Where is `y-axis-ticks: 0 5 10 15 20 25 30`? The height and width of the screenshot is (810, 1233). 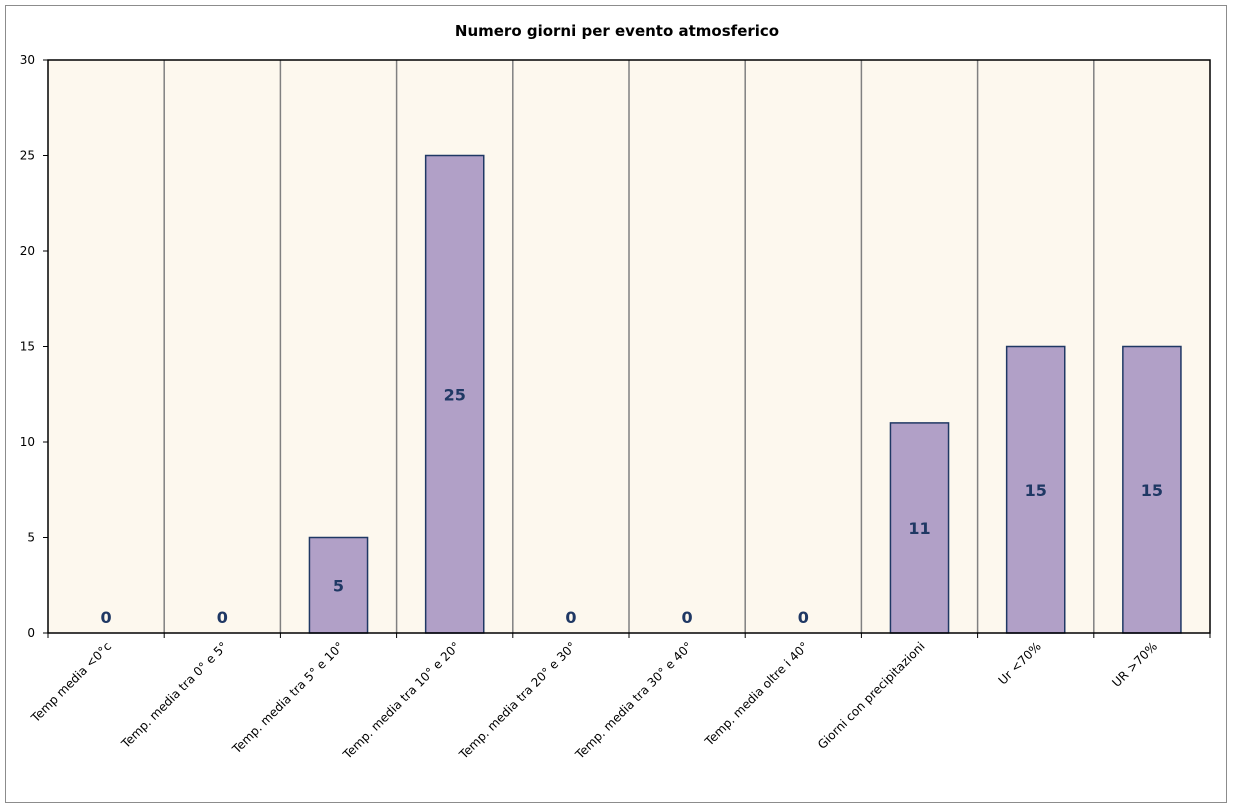 y-axis-ticks: 0 5 10 15 20 25 30 is located at coordinates (34, 346).